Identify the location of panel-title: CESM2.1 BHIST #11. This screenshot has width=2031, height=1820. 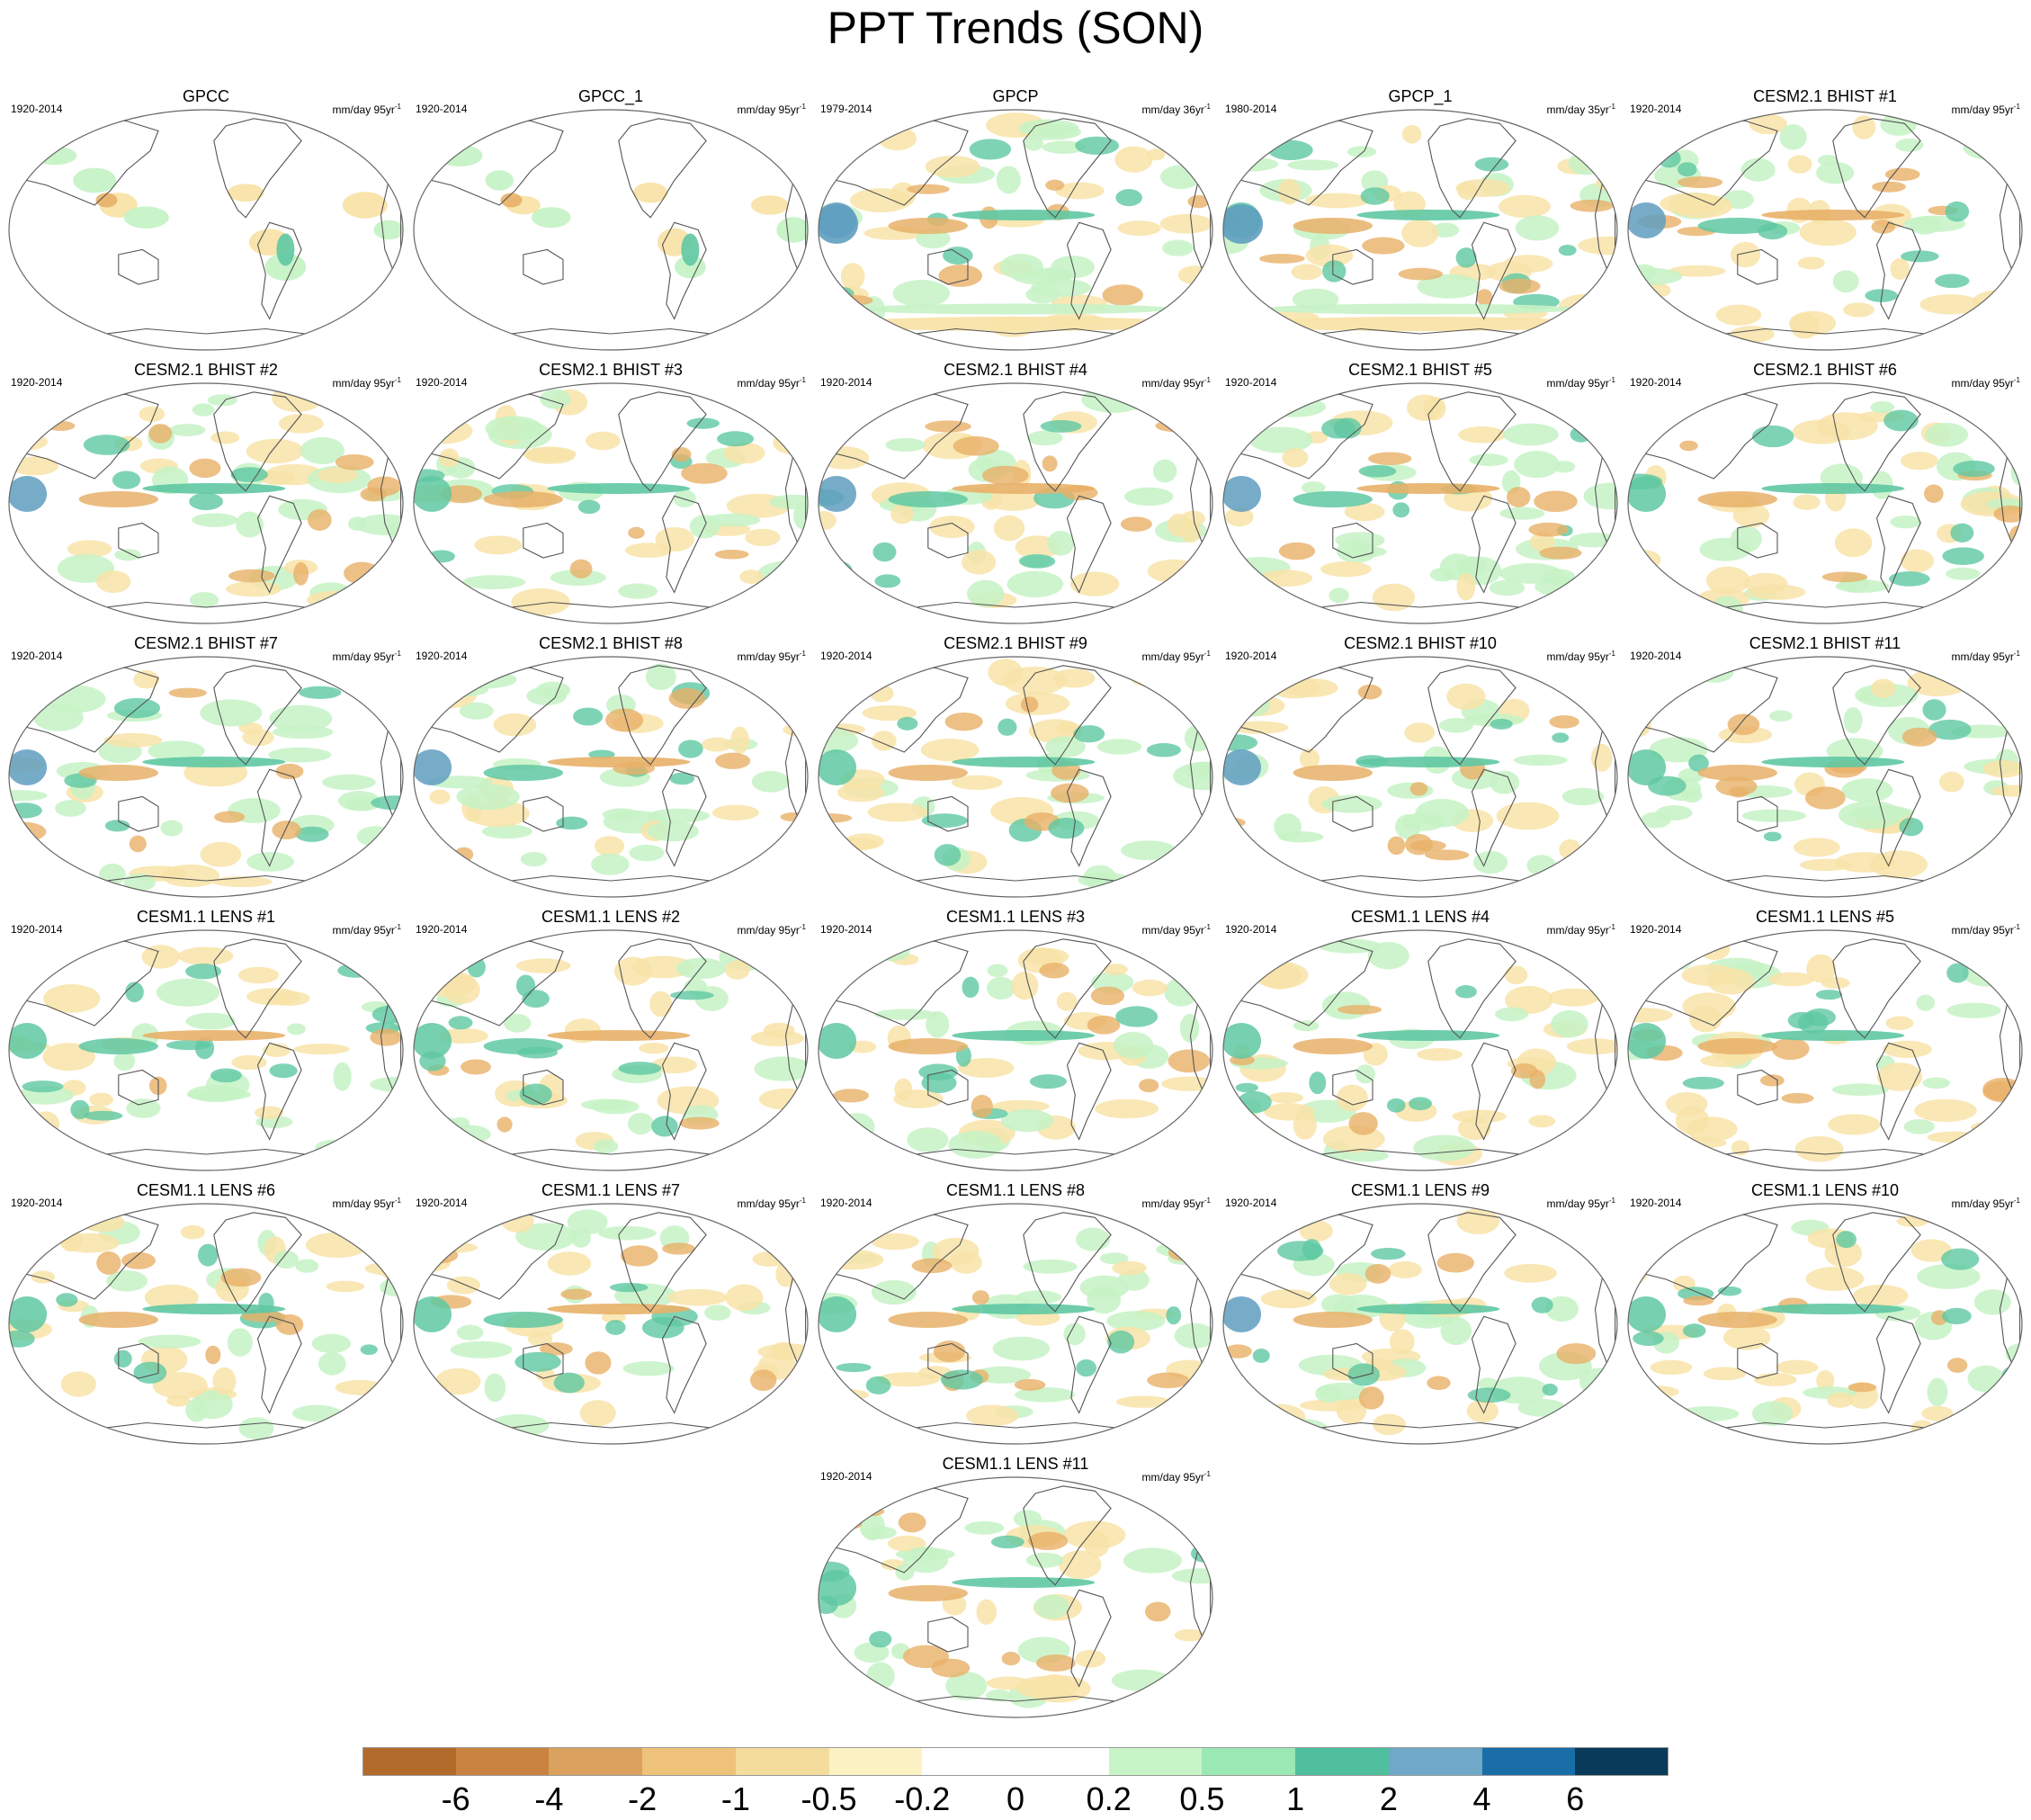
(1825, 643).